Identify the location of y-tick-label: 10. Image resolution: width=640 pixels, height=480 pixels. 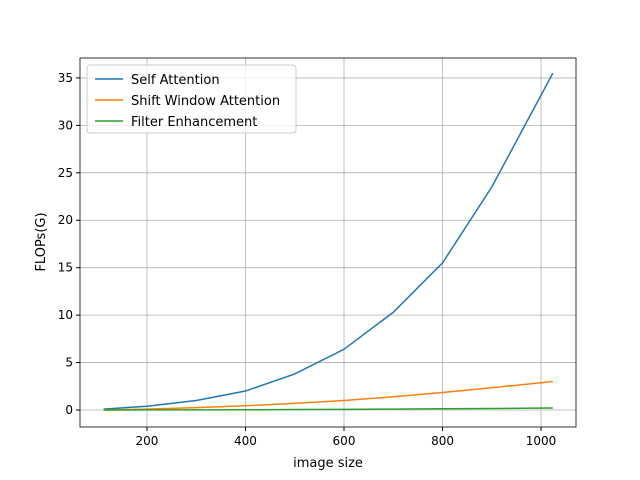
(65, 315).